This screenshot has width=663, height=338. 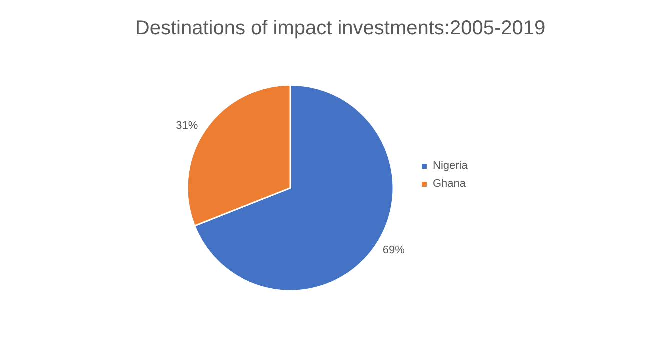 I want to click on legend-label: Ghana, so click(x=449, y=184).